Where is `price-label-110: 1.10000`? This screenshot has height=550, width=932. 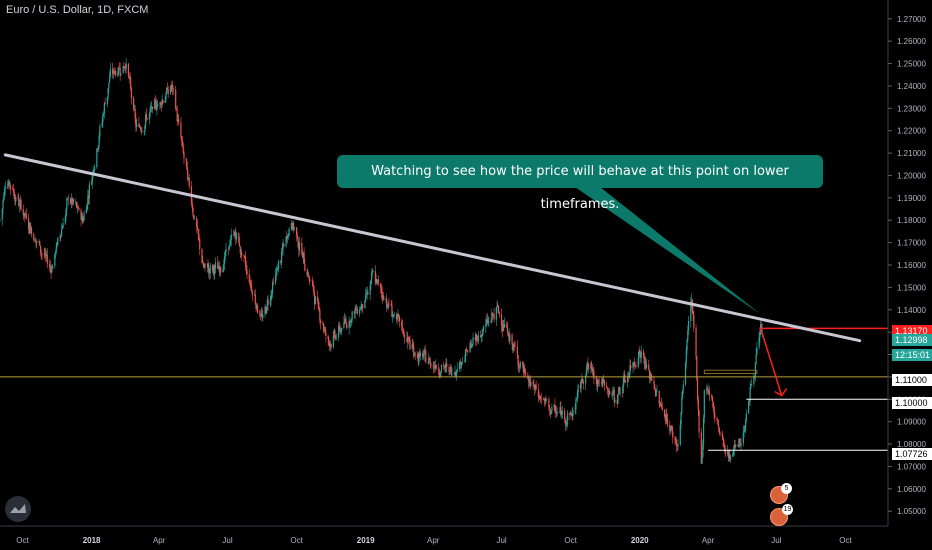
price-label-110: 1.10000 is located at coordinates (912, 403).